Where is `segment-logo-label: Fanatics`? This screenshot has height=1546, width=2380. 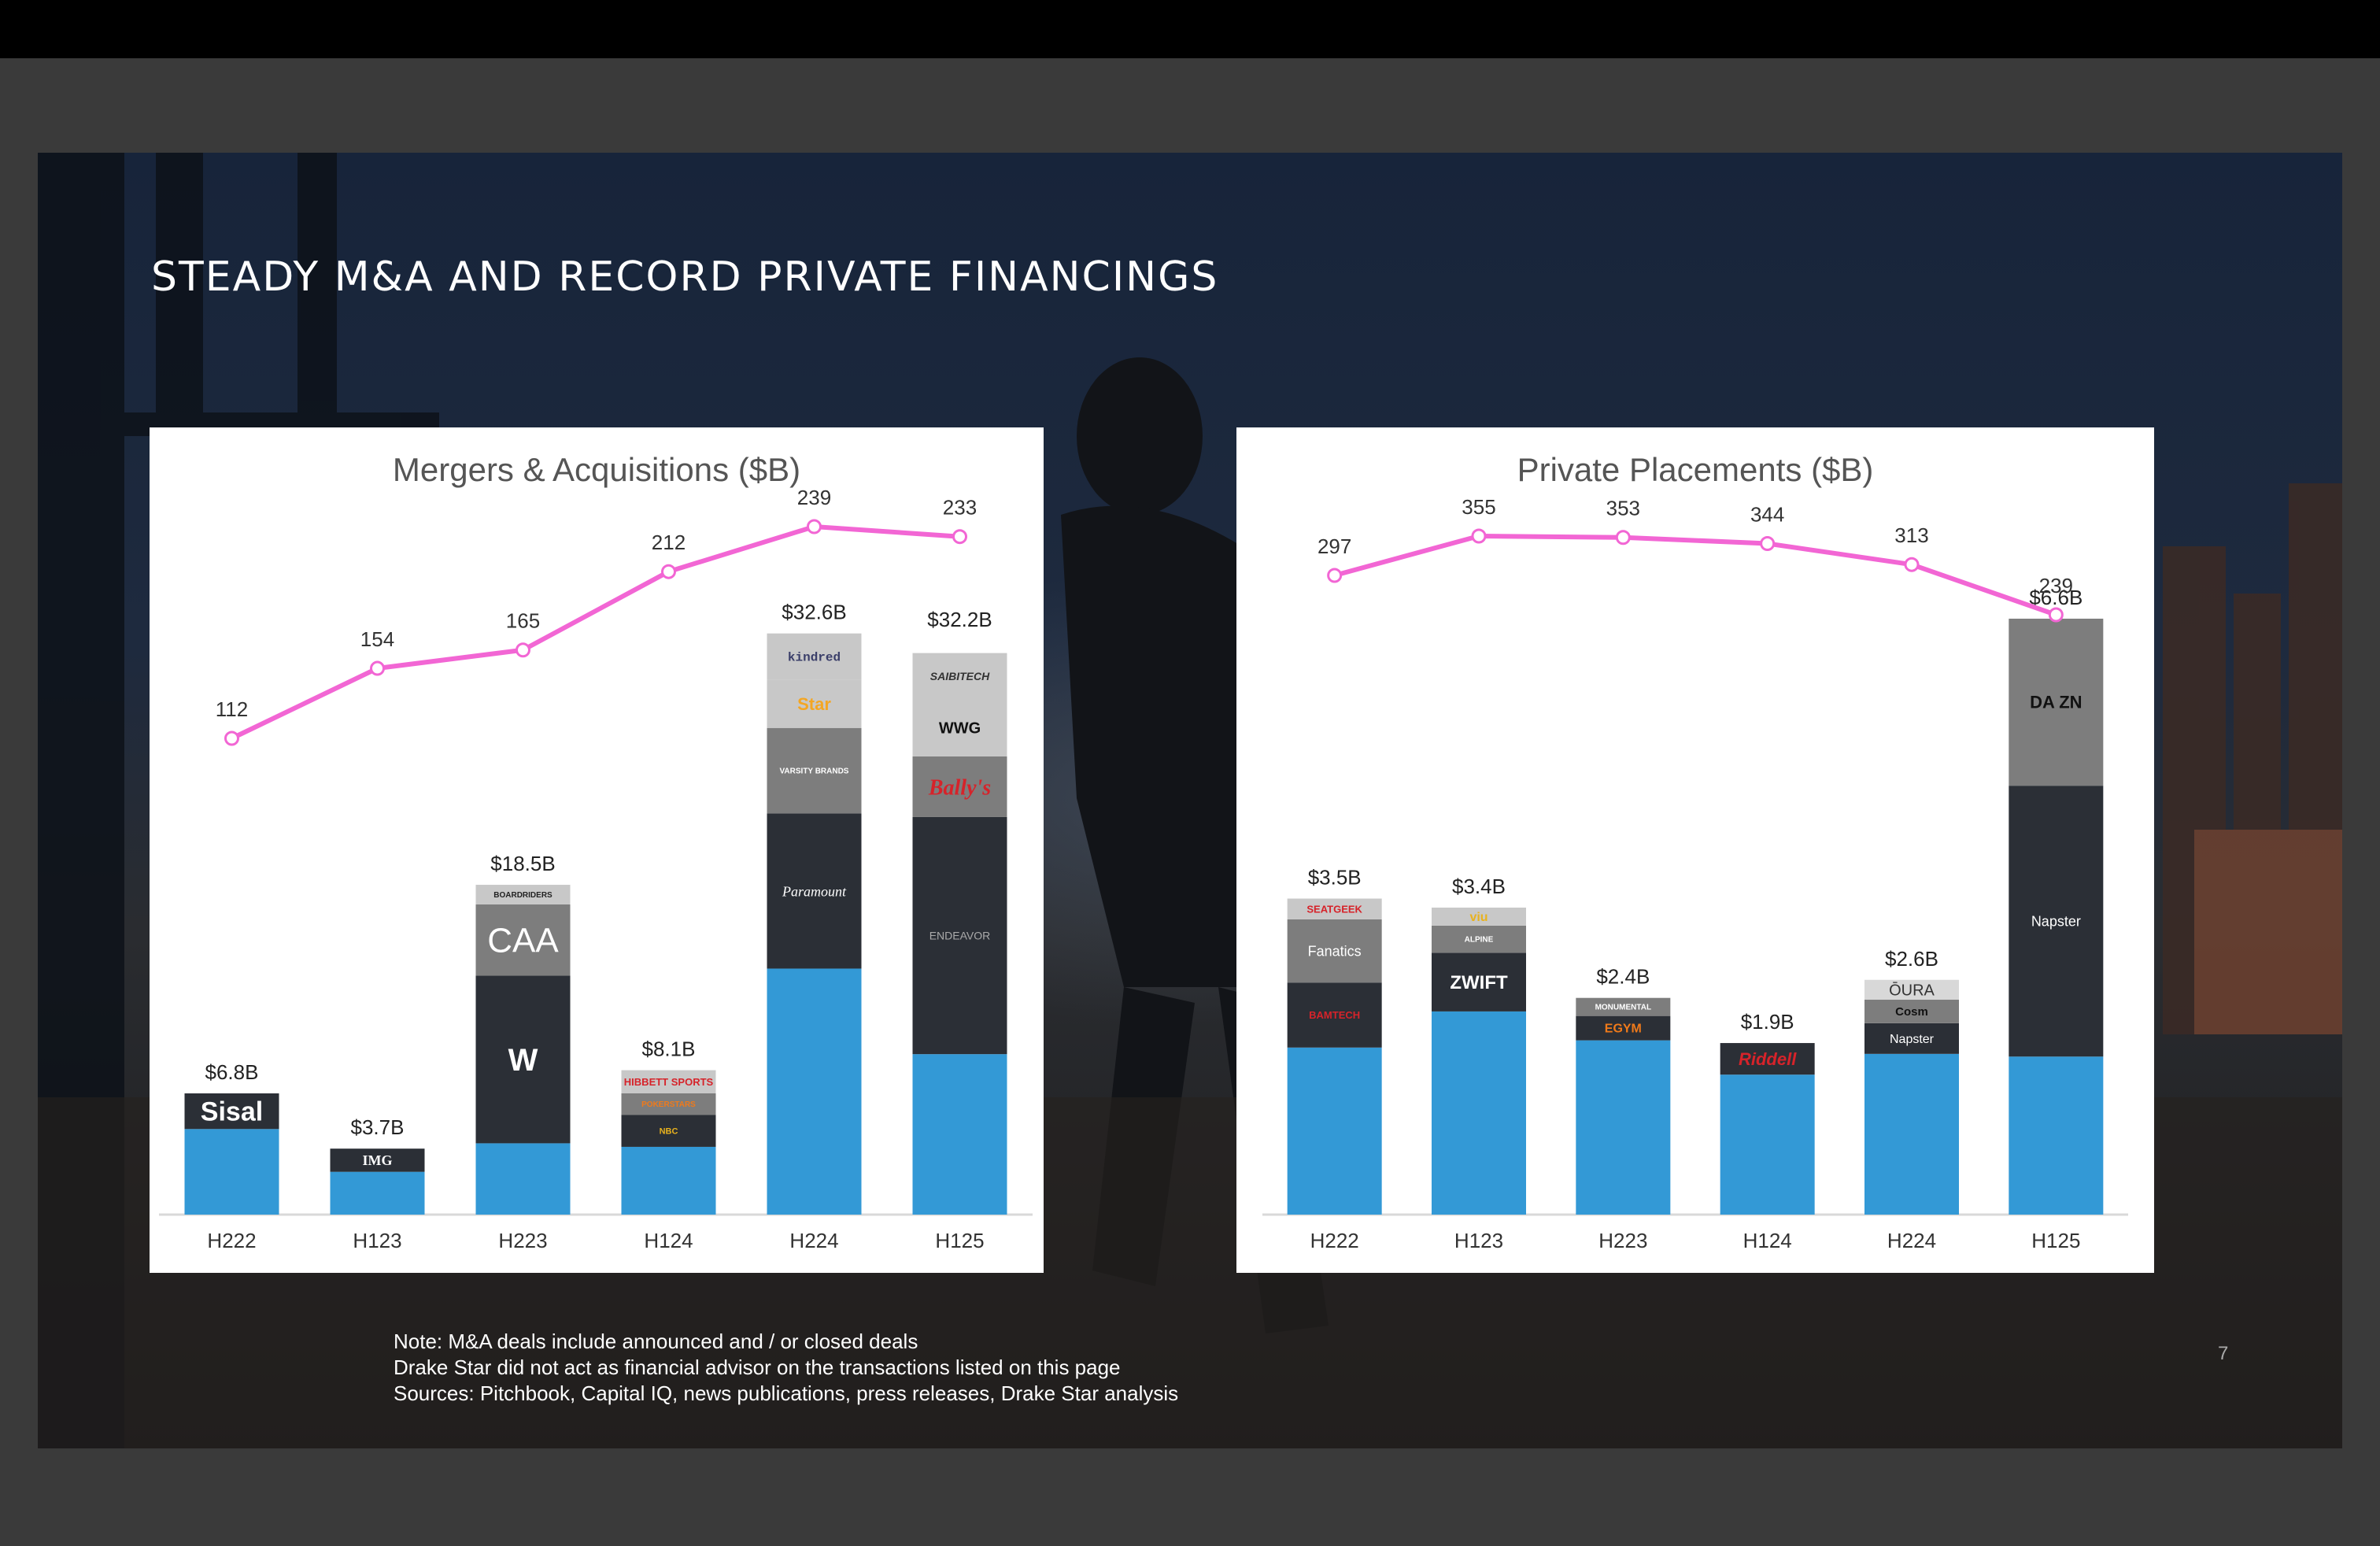
segment-logo-label: Fanatics is located at coordinates (1335, 951).